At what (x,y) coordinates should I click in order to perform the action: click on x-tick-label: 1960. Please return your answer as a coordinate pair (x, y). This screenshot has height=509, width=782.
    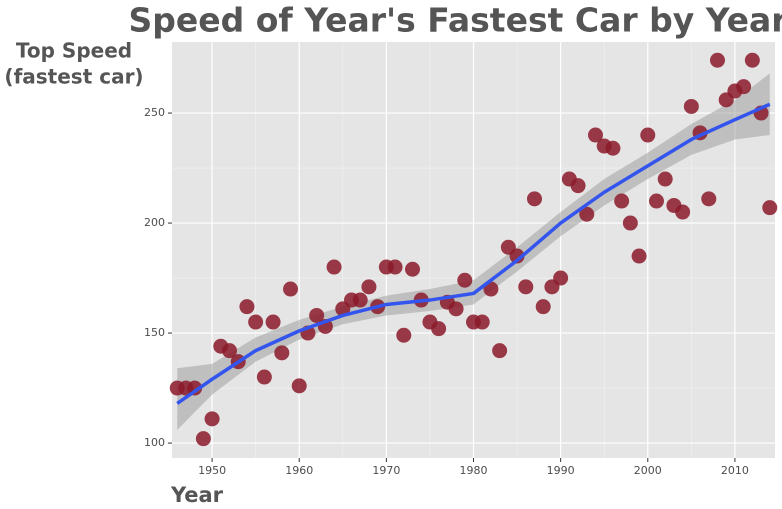
    Looking at the image, I should click on (299, 470).